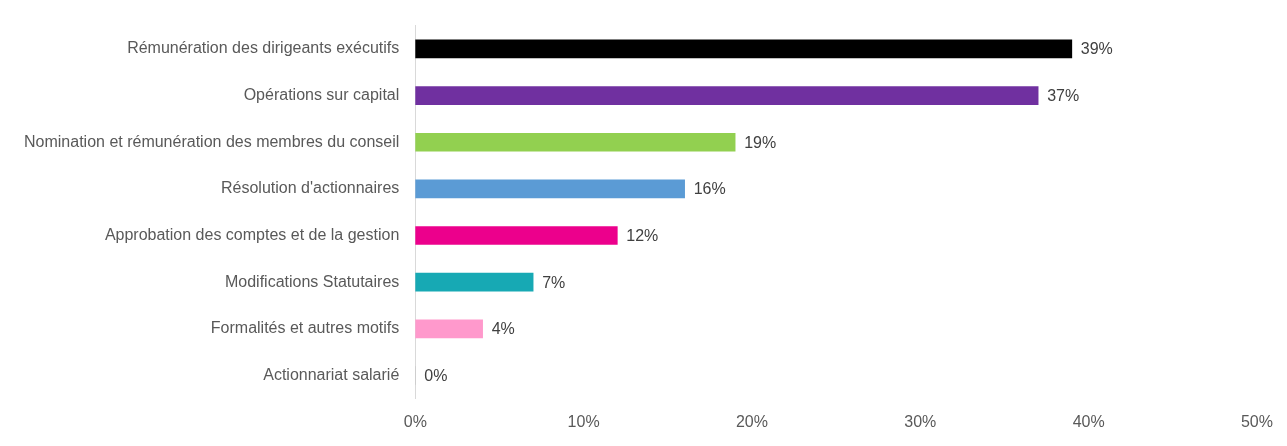  What do you see at coordinates (310, 188) in the screenshot?
I see `y-tick-label: Résolution d'actionnaires` at bounding box center [310, 188].